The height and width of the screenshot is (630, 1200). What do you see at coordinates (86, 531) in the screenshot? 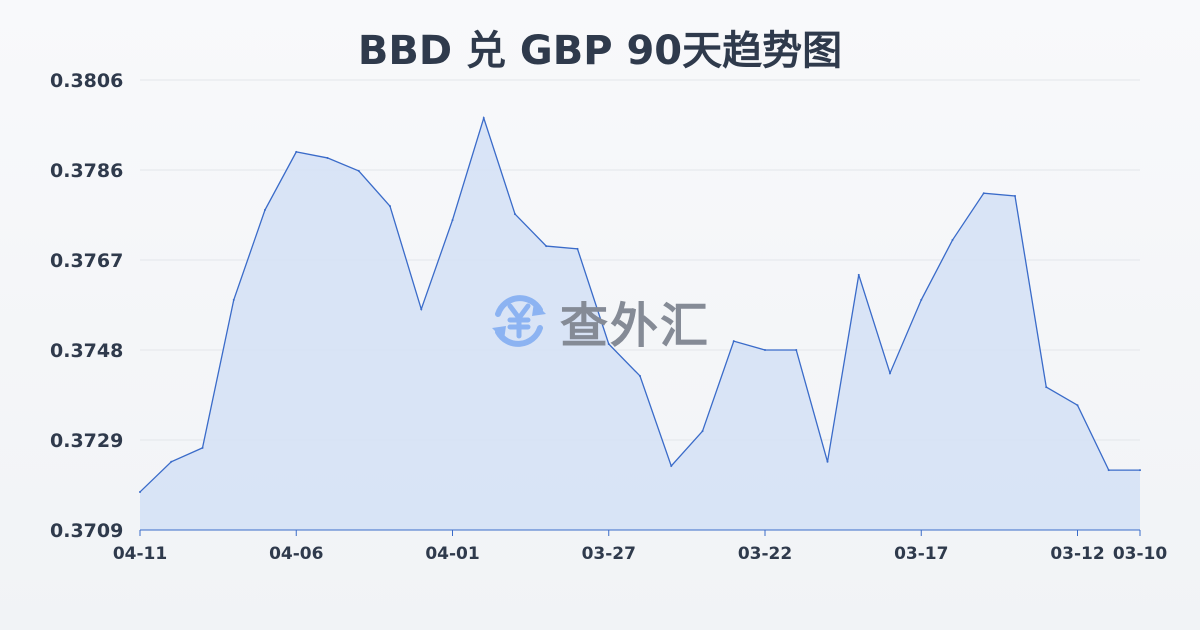
I see `y-tick-label: 0.3709` at bounding box center [86, 531].